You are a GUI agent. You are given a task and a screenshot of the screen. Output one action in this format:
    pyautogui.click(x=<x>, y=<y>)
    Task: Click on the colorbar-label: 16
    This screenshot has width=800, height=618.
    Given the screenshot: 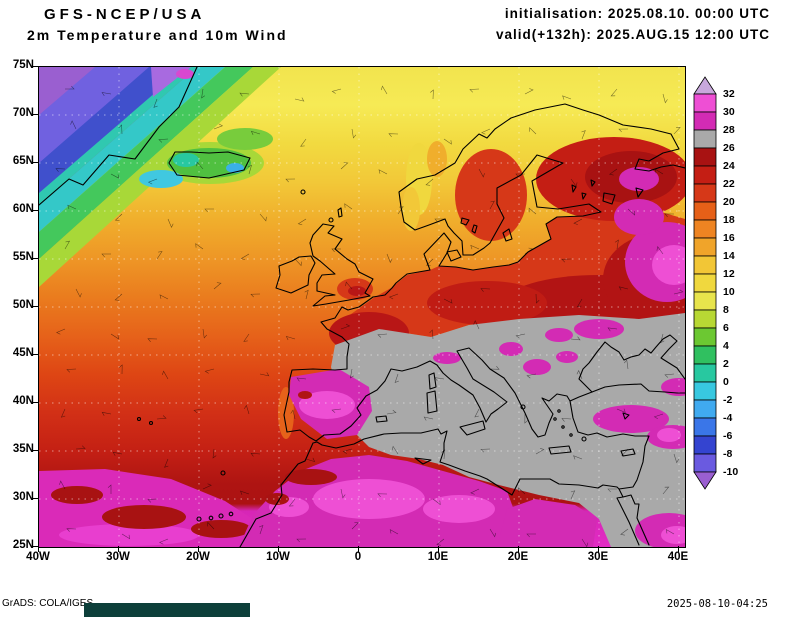 What is the action you would take?
    pyautogui.click(x=729, y=238)
    